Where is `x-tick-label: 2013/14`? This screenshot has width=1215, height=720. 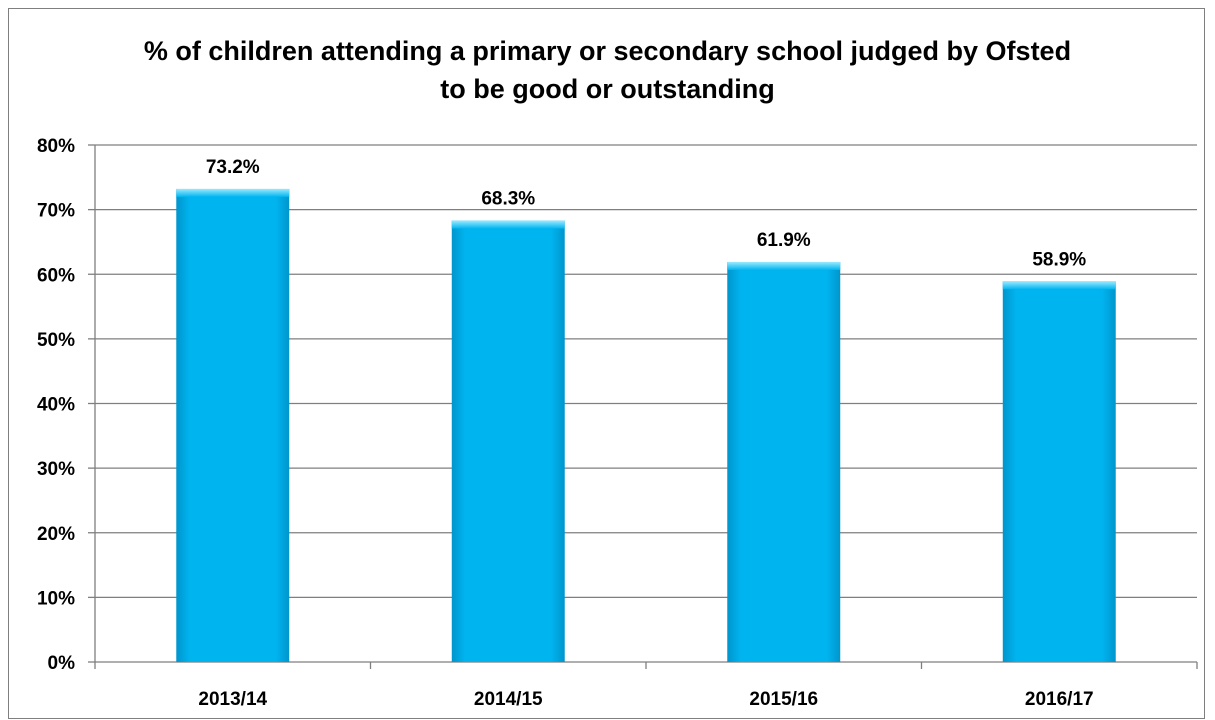
x-tick-label: 2013/14 is located at coordinates (232, 699).